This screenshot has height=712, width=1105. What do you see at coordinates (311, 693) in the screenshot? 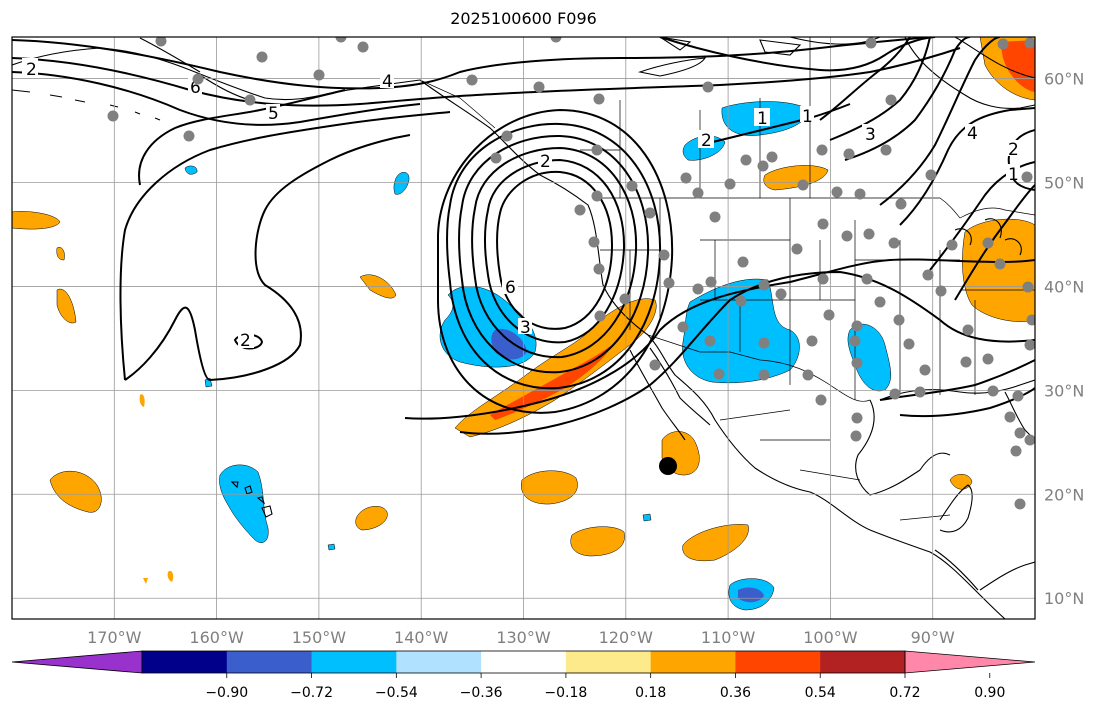
I see `colorbar-tick-label: −0.72` at bounding box center [311, 693].